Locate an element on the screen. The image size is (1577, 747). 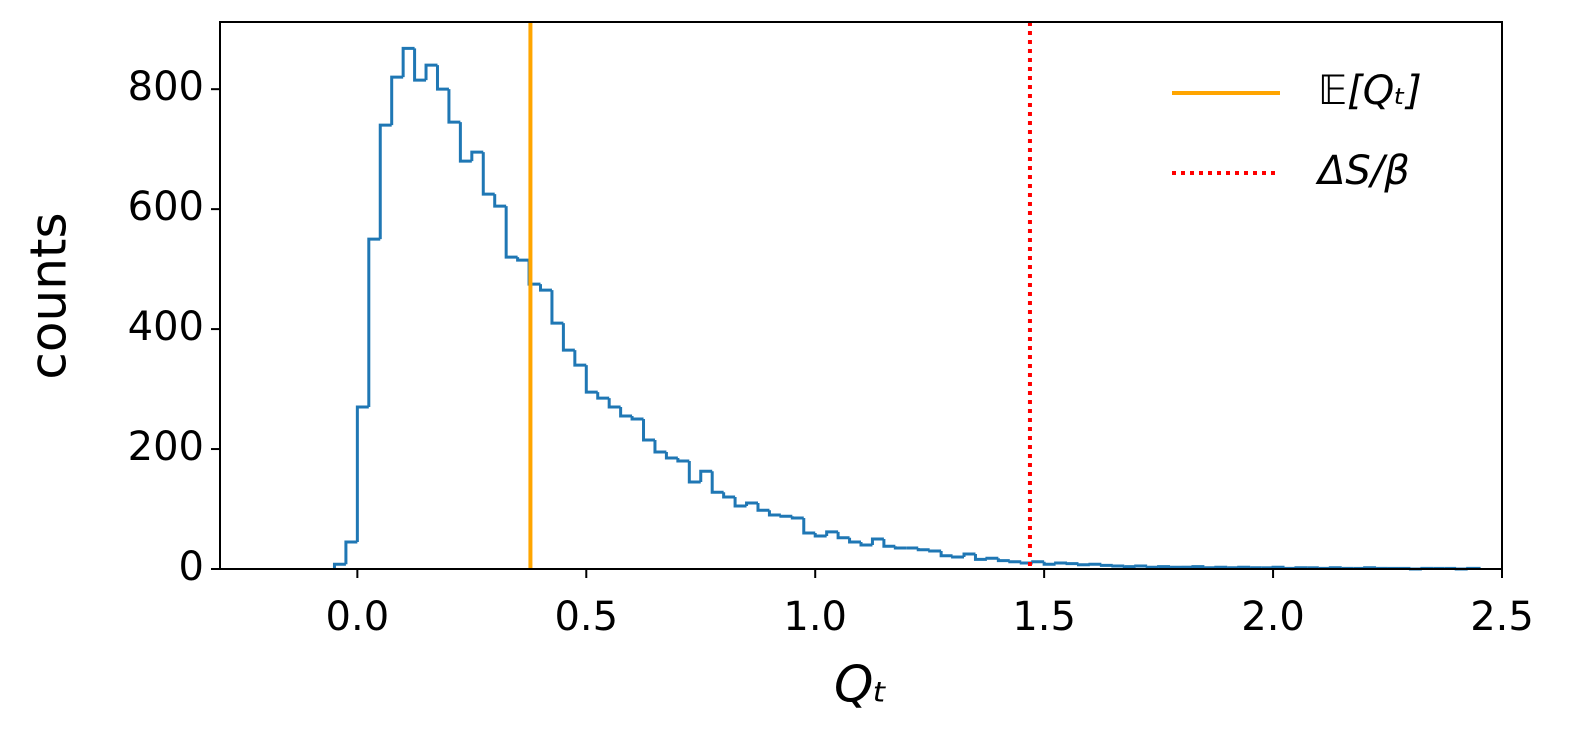
x-axis-label: Qₜ is located at coordinates (861, 685).